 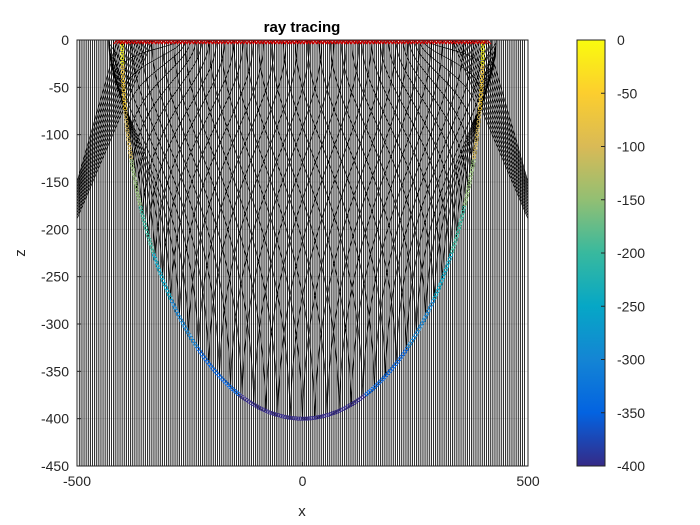 What do you see at coordinates (631, 200) in the screenshot?
I see `colorbar-tick-label: -150` at bounding box center [631, 200].